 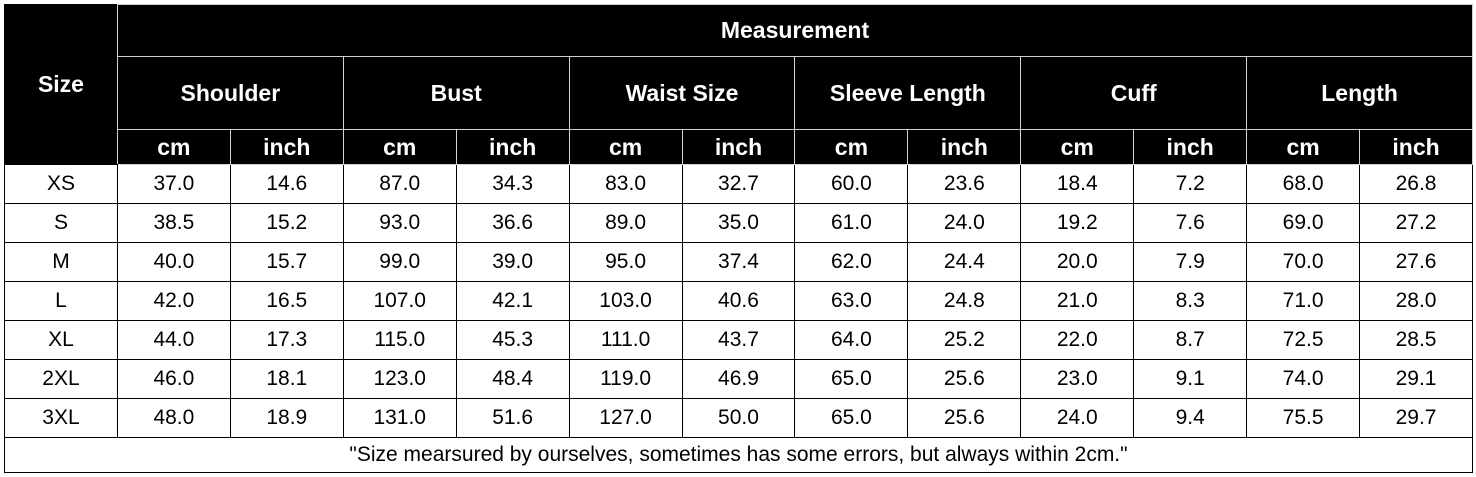 I want to click on value-cell: 44.0, so click(x=173, y=340).